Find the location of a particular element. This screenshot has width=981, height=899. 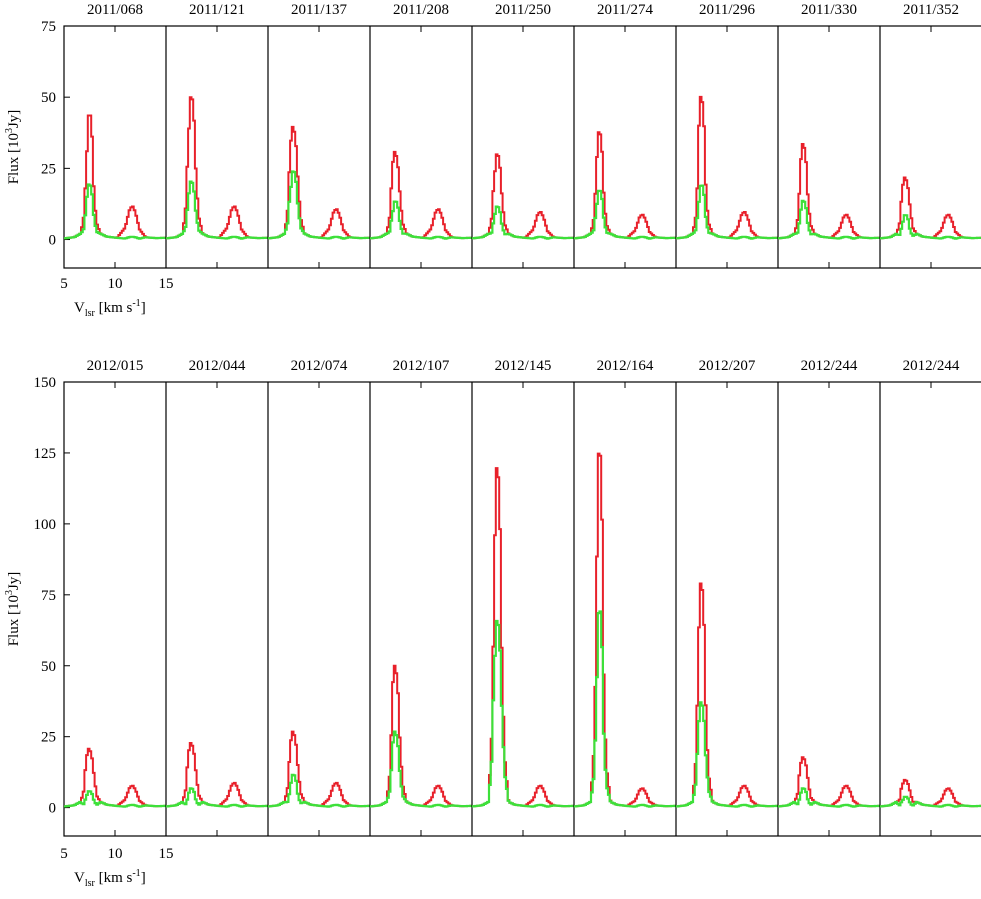

spectrum-panel: 2011/068 is located at coordinates (115, 135).